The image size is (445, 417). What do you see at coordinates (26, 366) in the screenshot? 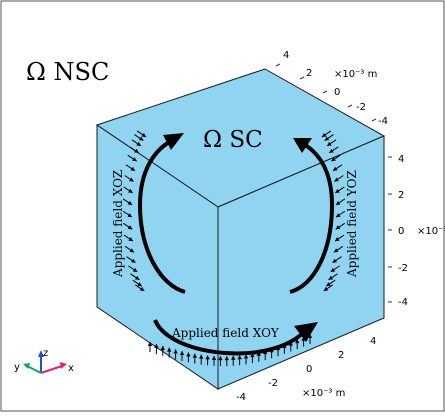
I see `triad-y-arrowhead` at bounding box center [26, 366].